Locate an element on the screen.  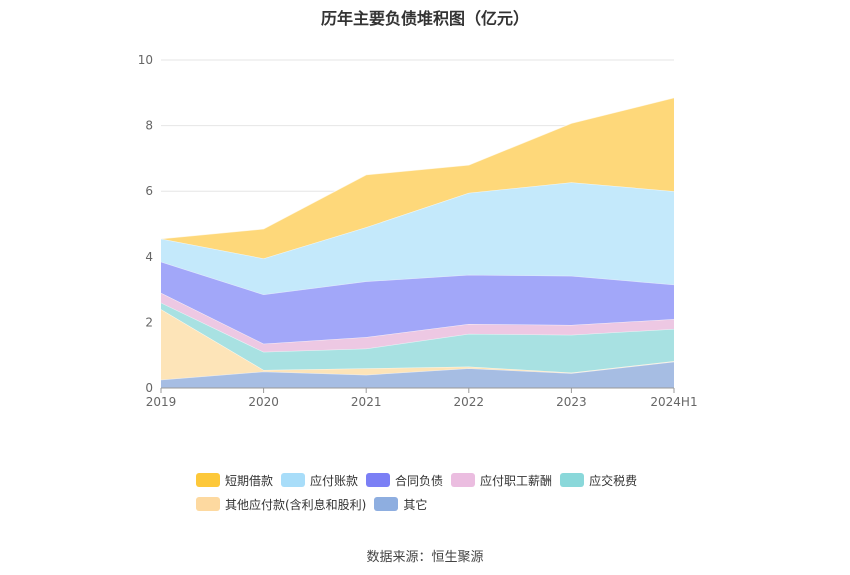
legend-item: 应交税费 is located at coordinates (598, 480).